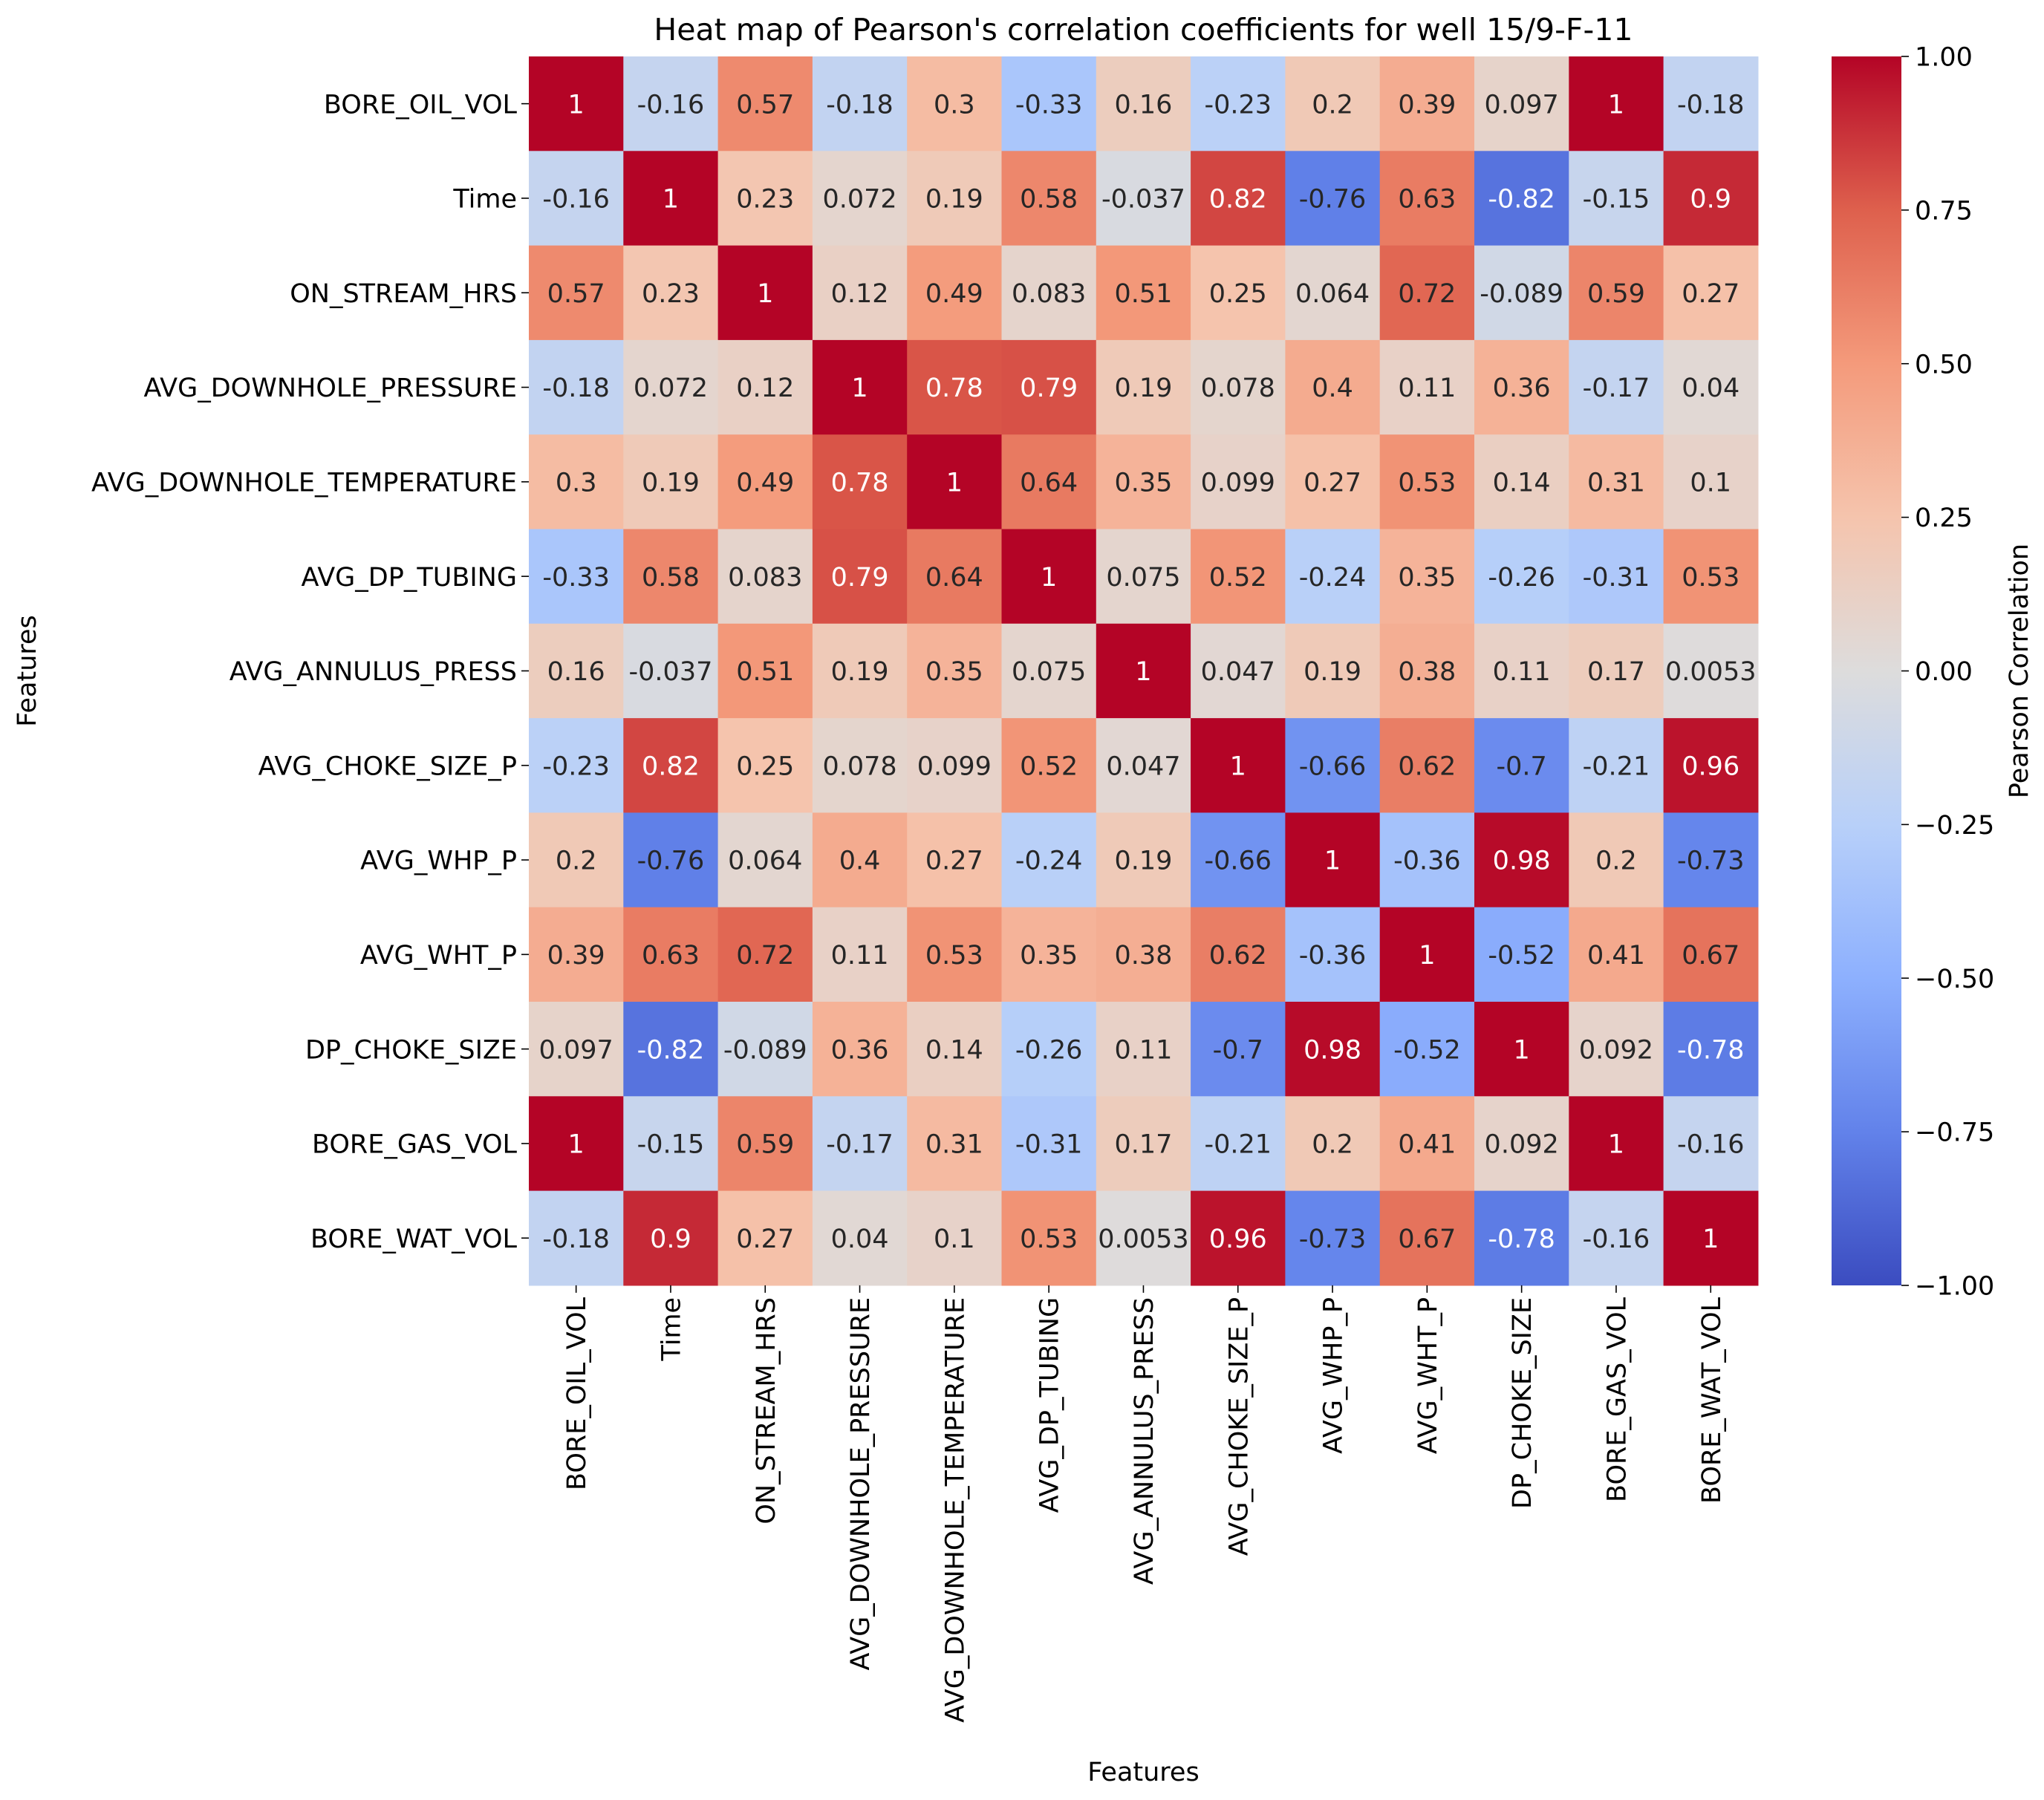 Image resolution: width=2044 pixels, height=1800 pixels. I want to click on cell-annotation: -0.18, so click(576, 388).